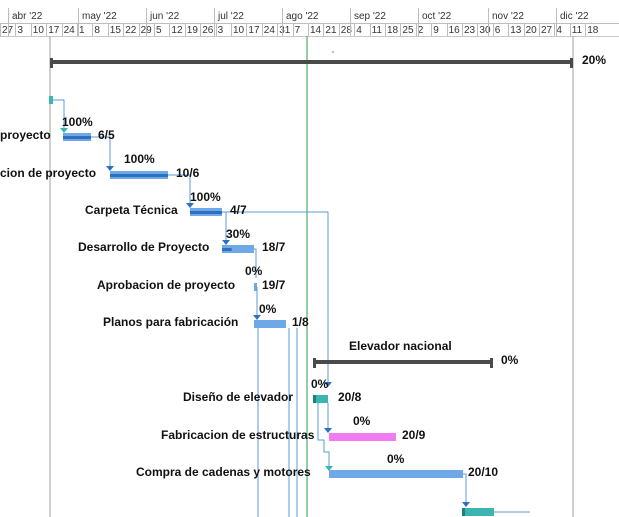 Image resolution: width=619 pixels, height=517 pixels. I want to click on task-end-desarrollo-de-proyecto: 18/7, so click(274, 247).